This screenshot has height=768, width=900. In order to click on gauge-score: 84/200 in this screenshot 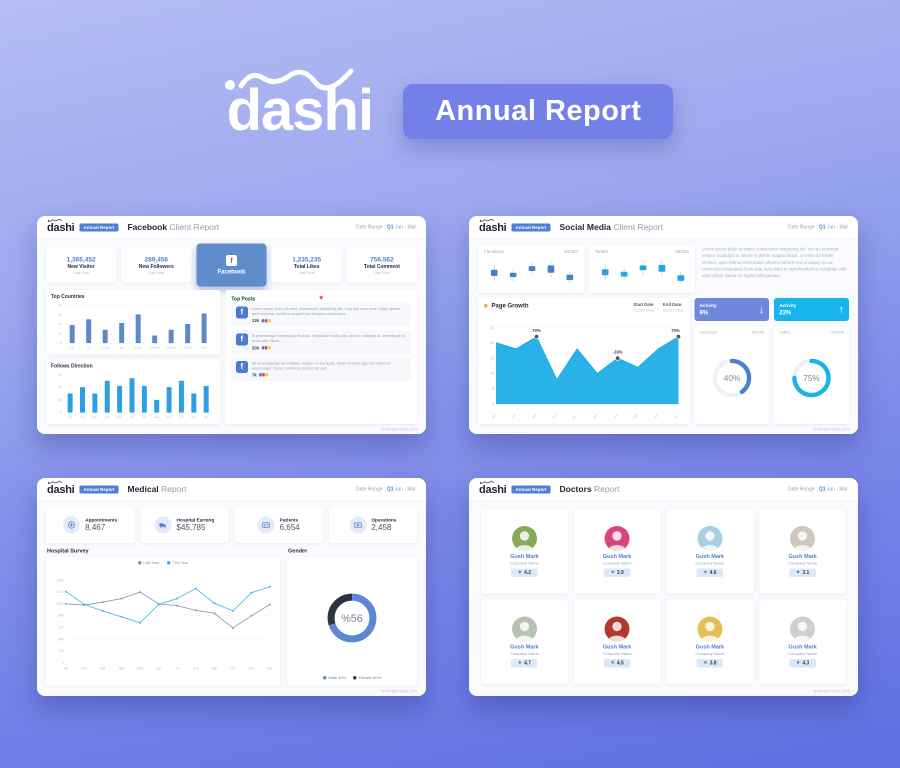, I will do `click(758, 332)`.